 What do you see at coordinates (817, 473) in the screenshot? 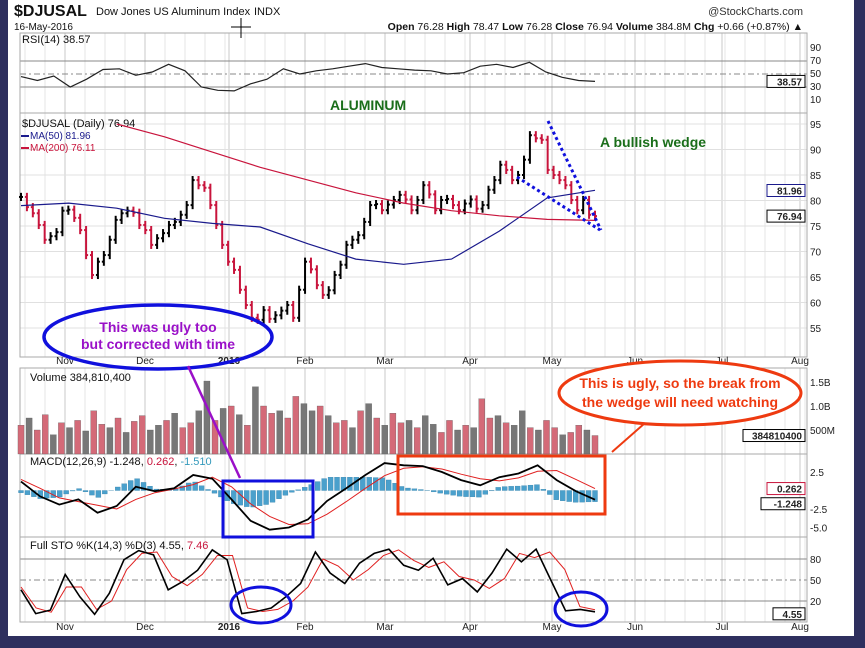
I see `macd-tick-label: 2.5` at bounding box center [817, 473].